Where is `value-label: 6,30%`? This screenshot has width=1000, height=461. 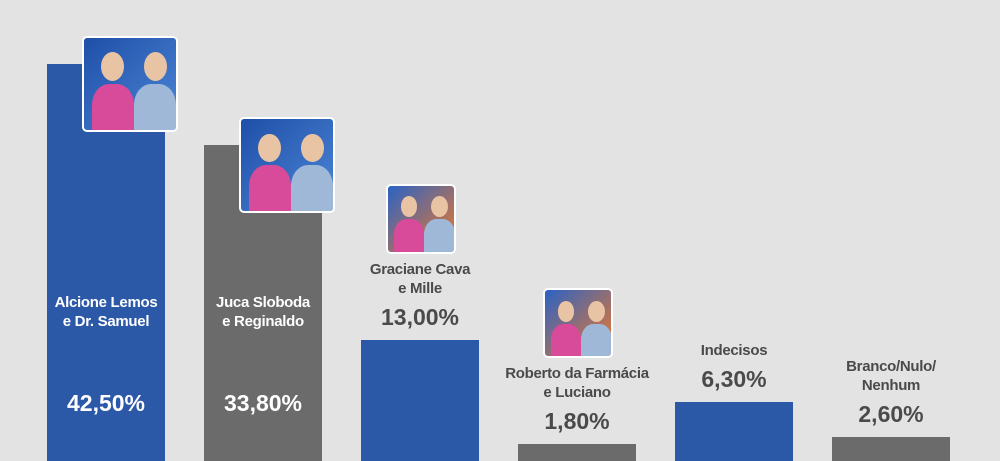
value-label: 6,30% is located at coordinates (734, 379).